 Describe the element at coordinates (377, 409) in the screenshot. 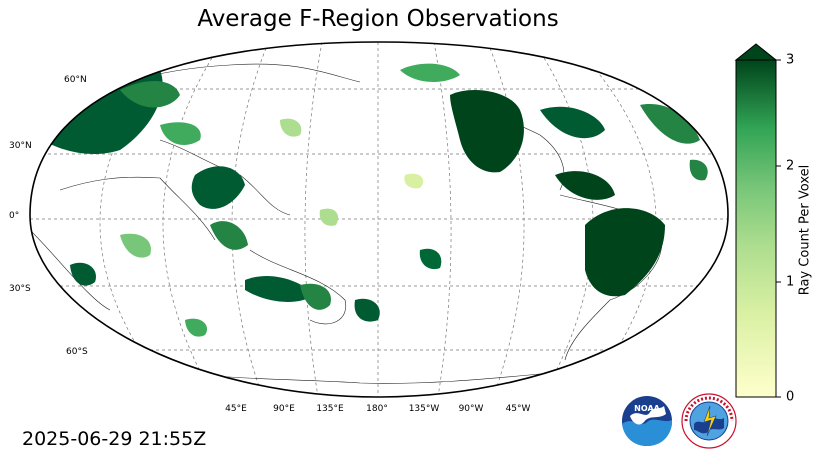

I see `lon-label-180: 180°` at that location.